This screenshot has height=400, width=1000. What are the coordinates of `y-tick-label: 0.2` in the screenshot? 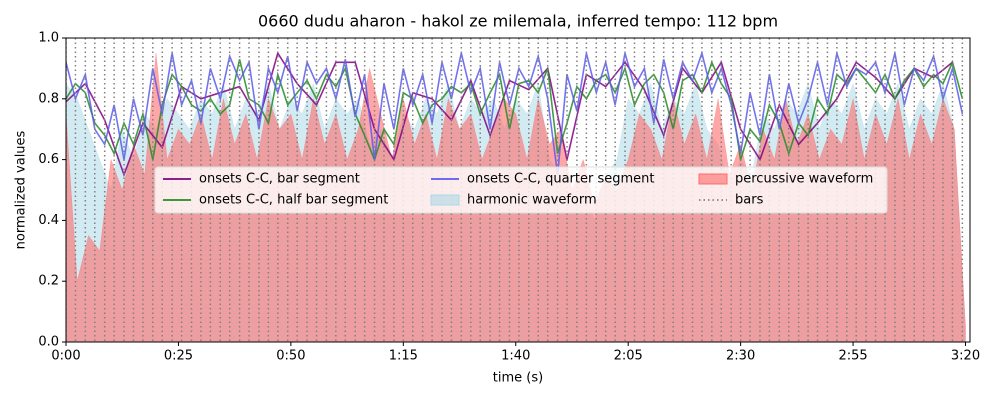 It's located at (48, 281).